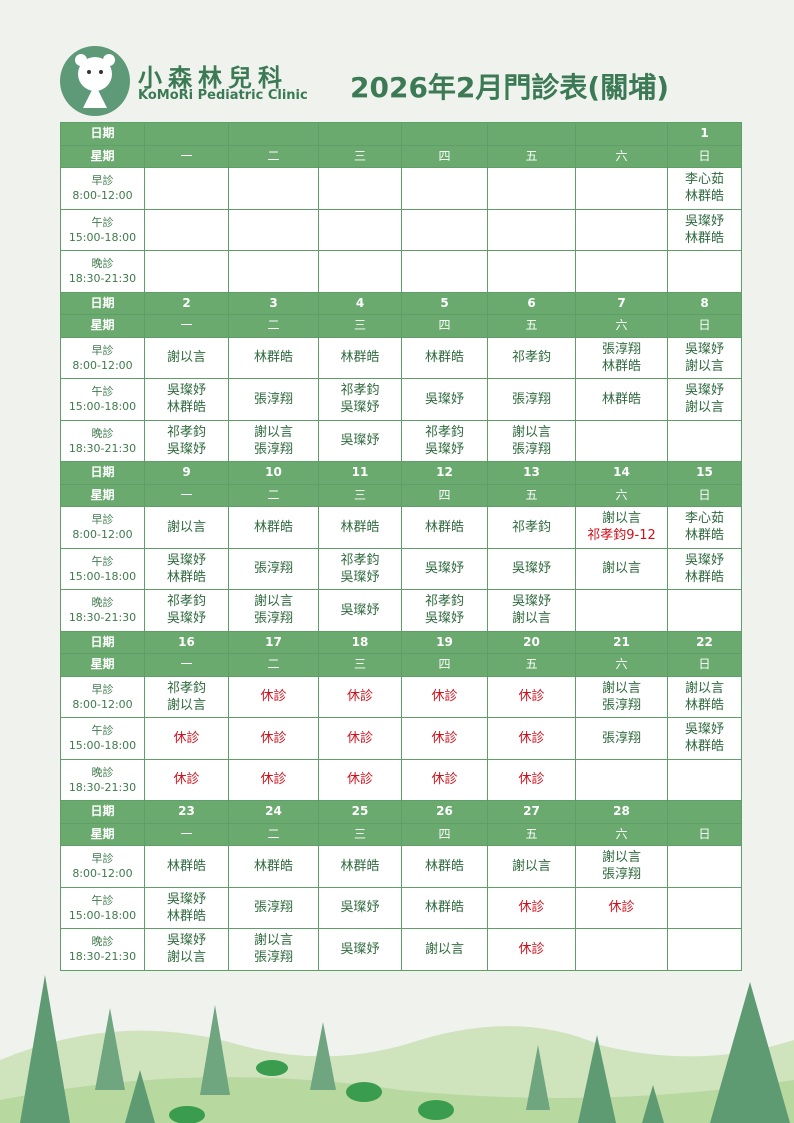 The width and height of the screenshot is (794, 1123). What do you see at coordinates (273, 642) in the screenshot?
I see `date-cell: 17` at bounding box center [273, 642].